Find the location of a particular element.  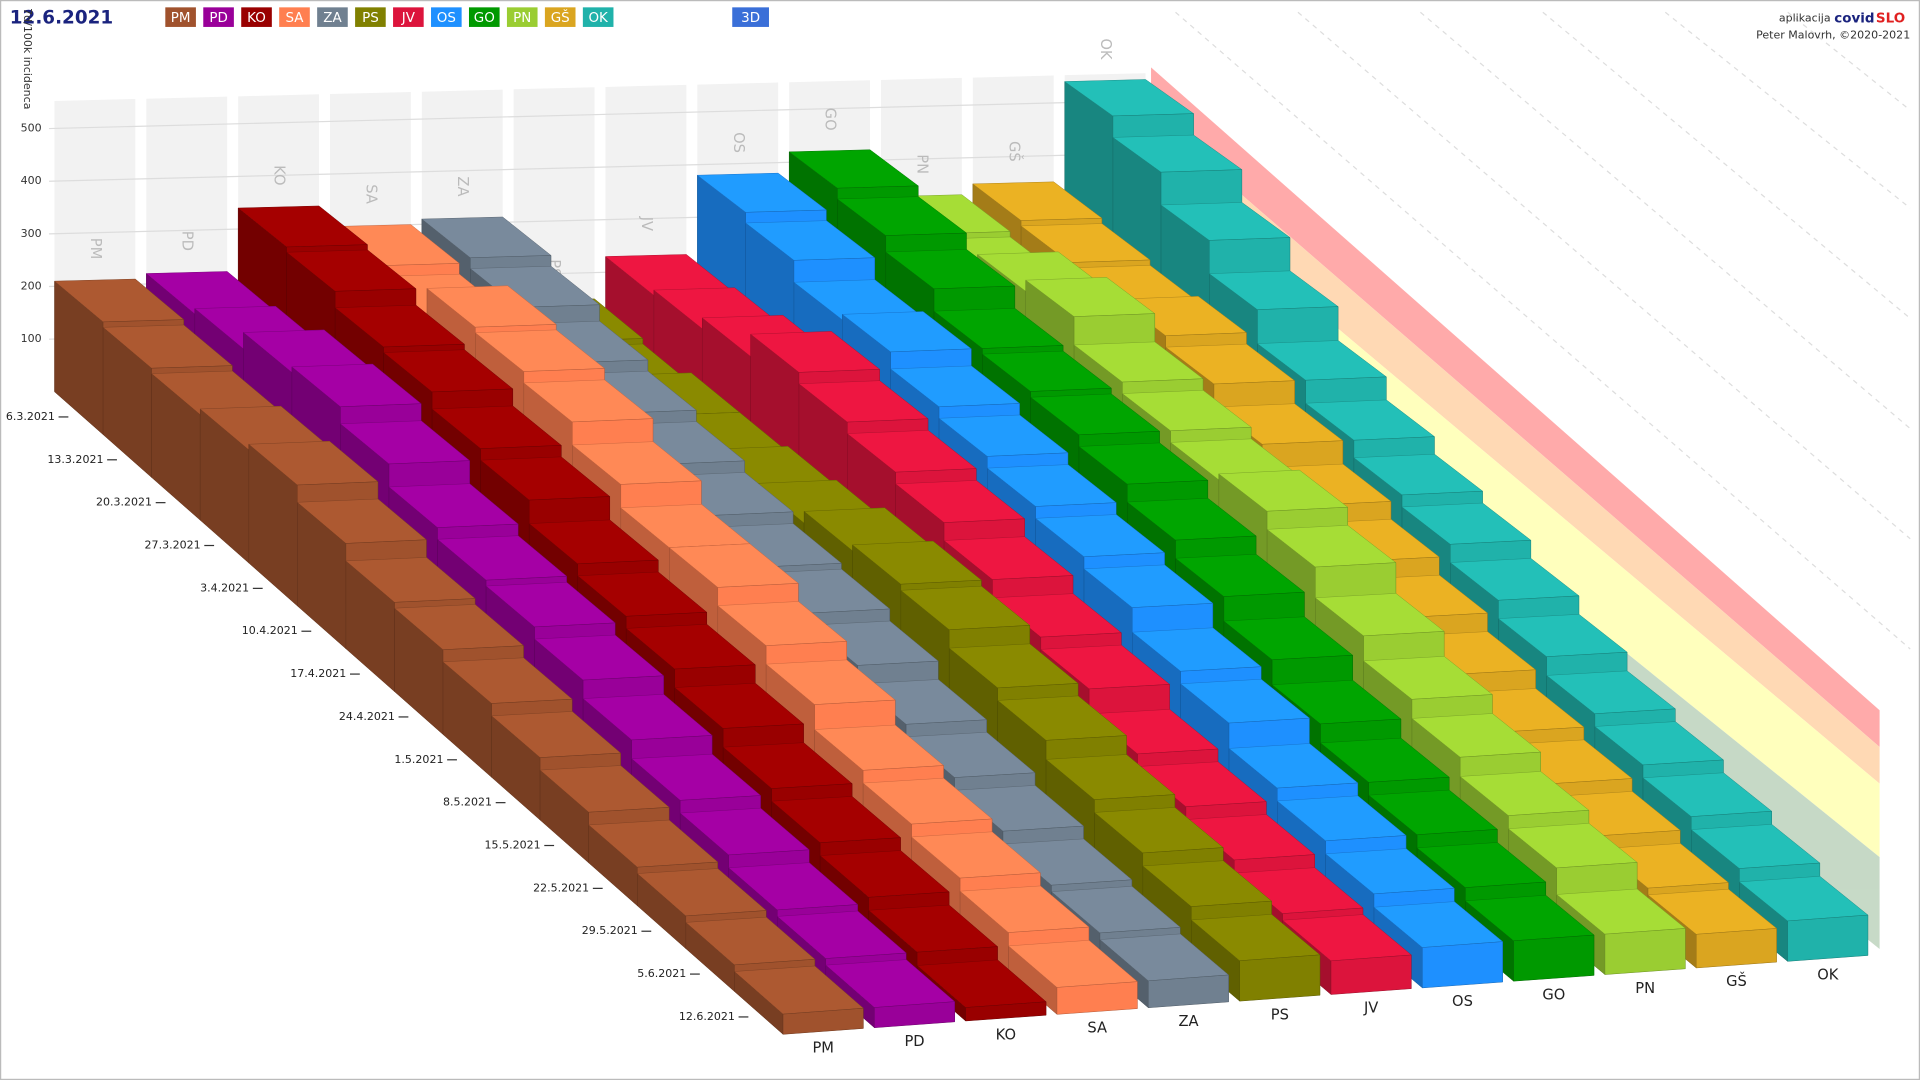

legend-button: SA is located at coordinates (294, 17).